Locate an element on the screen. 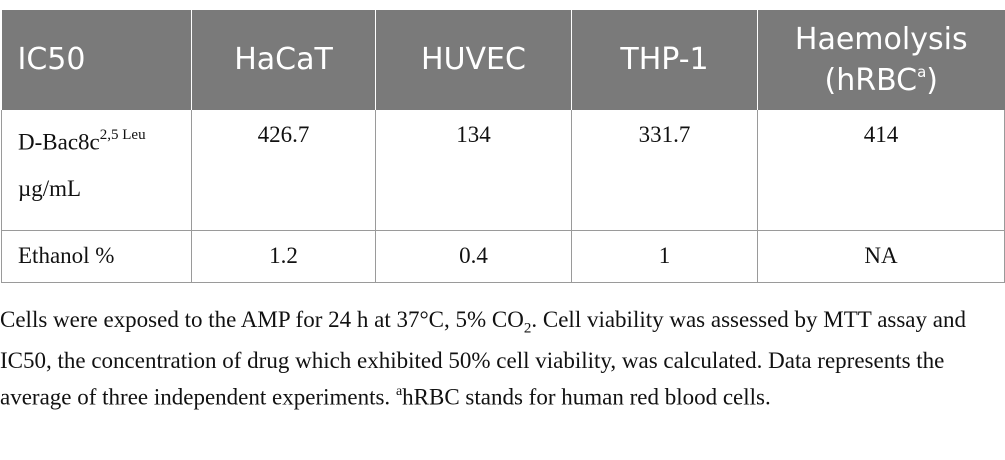 Image resolution: width=1005 pixels, height=460 pixels. row-label-dbac8c: D-Bac8c2,5 Leu µg/mL is located at coordinates (96, 170).